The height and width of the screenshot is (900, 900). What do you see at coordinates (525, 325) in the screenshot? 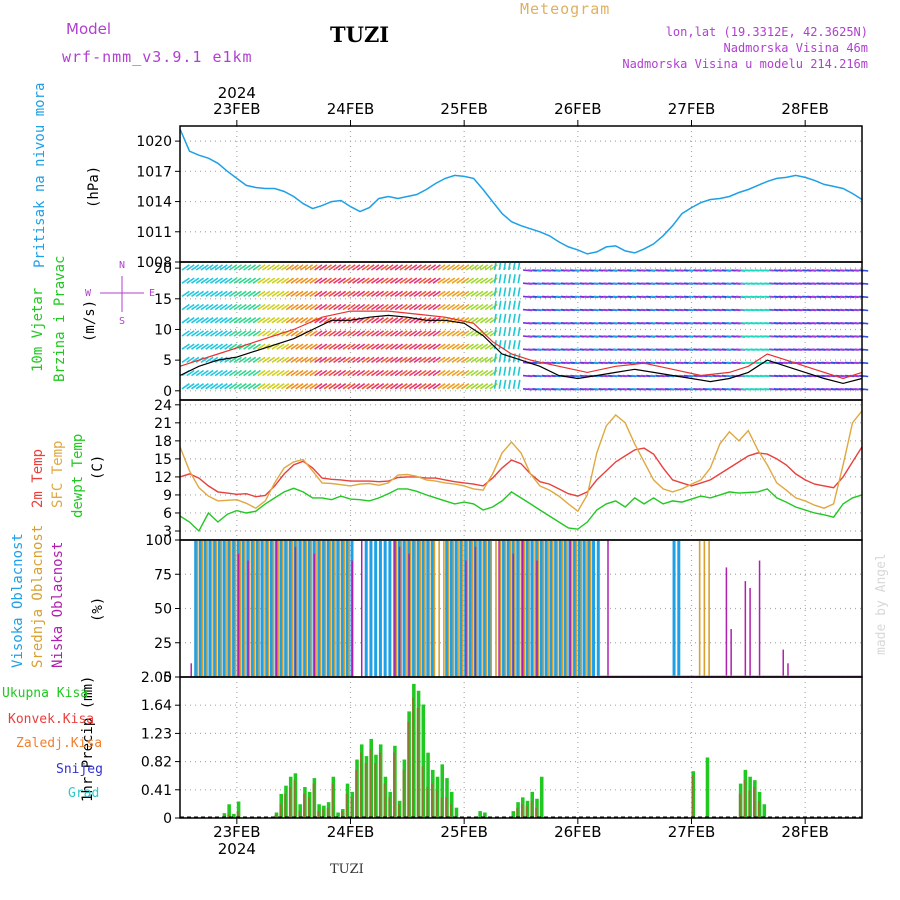
I see `wind-barbs-layer` at bounding box center [525, 325].